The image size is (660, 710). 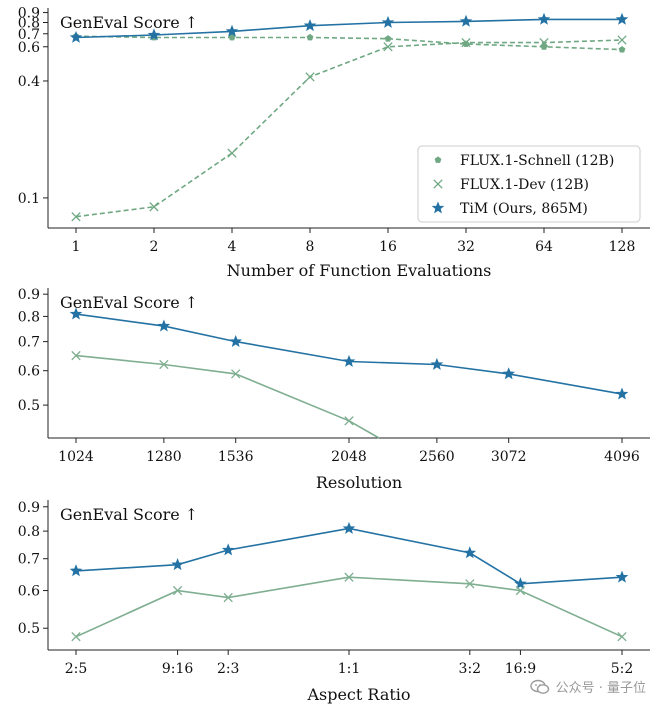 I want to click on x-tick-label: 1280, so click(x=164, y=457).